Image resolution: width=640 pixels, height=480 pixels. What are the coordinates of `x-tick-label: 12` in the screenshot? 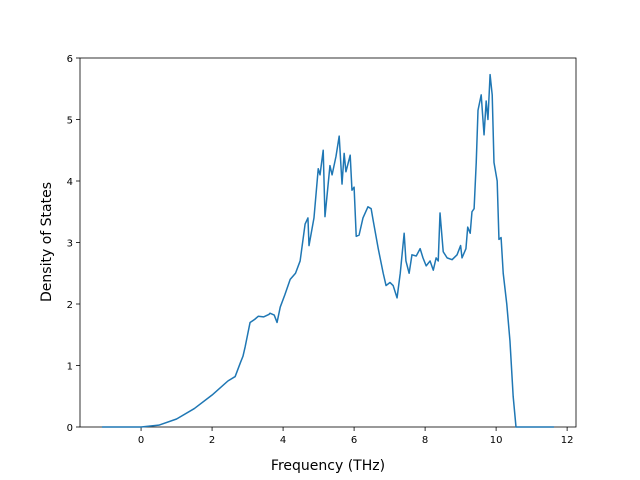 It's located at (567, 440).